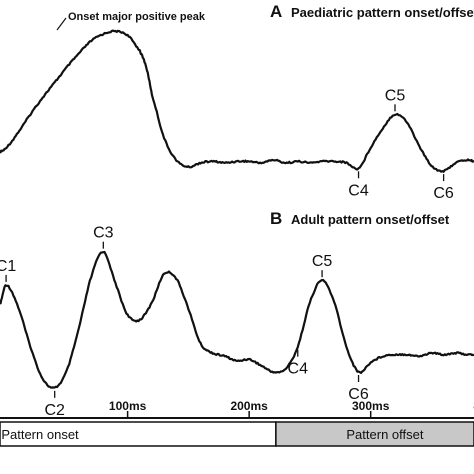  What do you see at coordinates (54, 410) in the screenshot?
I see `peak-label-c2: C2` at bounding box center [54, 410].